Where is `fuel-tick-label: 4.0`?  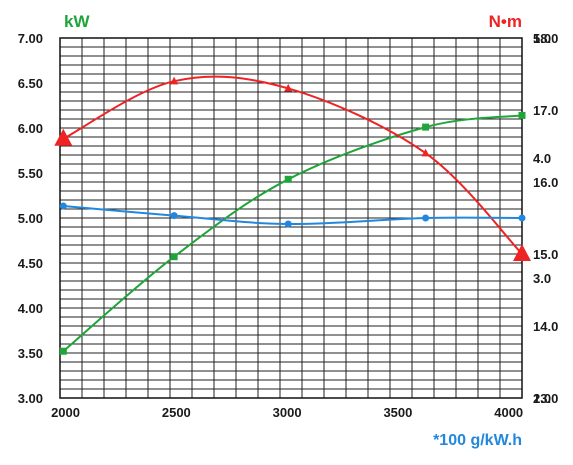
fuel-tick-label: 4.0 is located at coordinates (542, 158).